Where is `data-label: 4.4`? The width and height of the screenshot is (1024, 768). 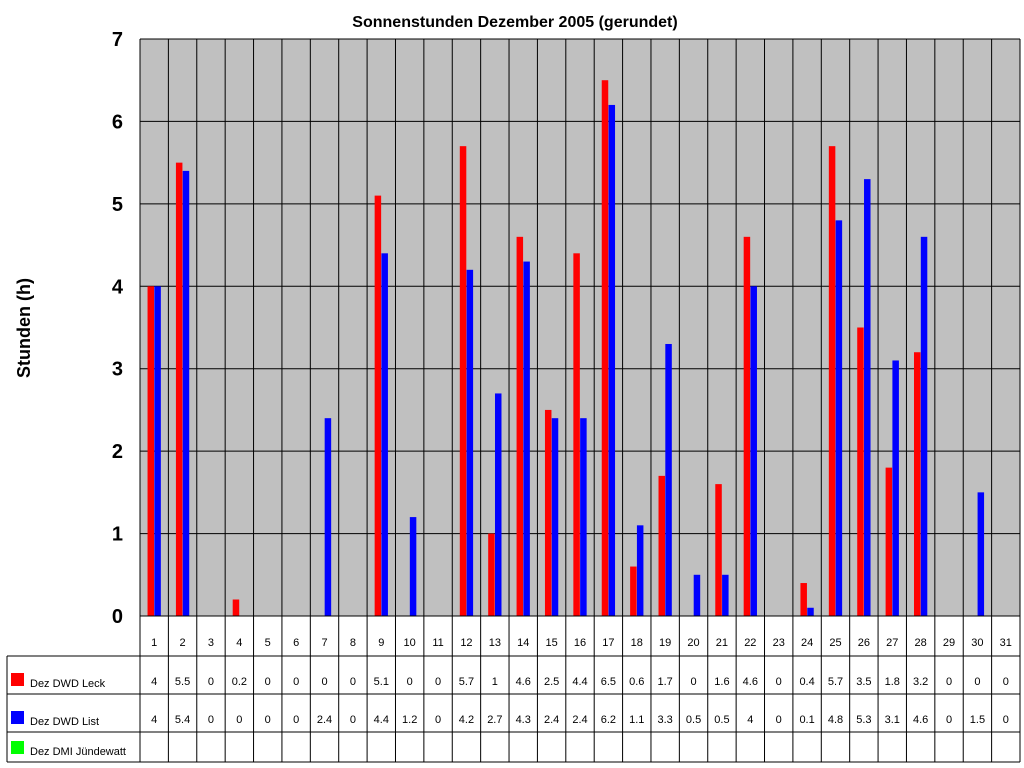
data-label: 4.4 is located at coordinates (381, 720).